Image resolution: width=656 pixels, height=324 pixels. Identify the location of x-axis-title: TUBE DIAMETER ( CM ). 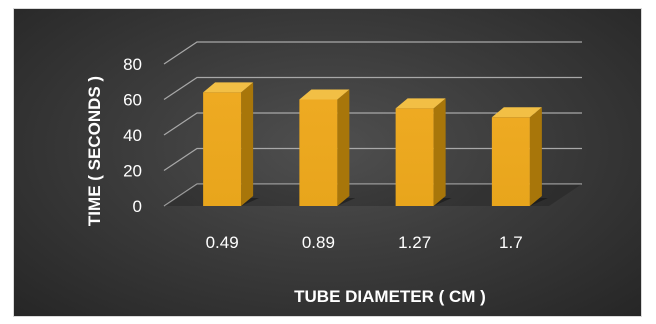
(390, 296).